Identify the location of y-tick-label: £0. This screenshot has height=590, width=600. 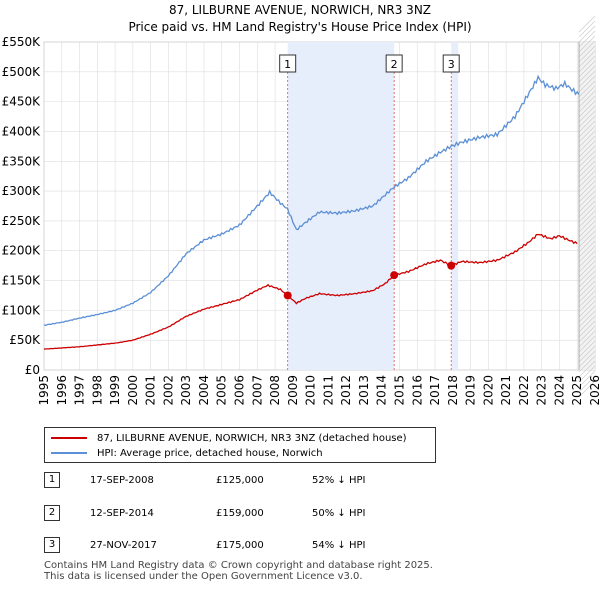
(32, 370).